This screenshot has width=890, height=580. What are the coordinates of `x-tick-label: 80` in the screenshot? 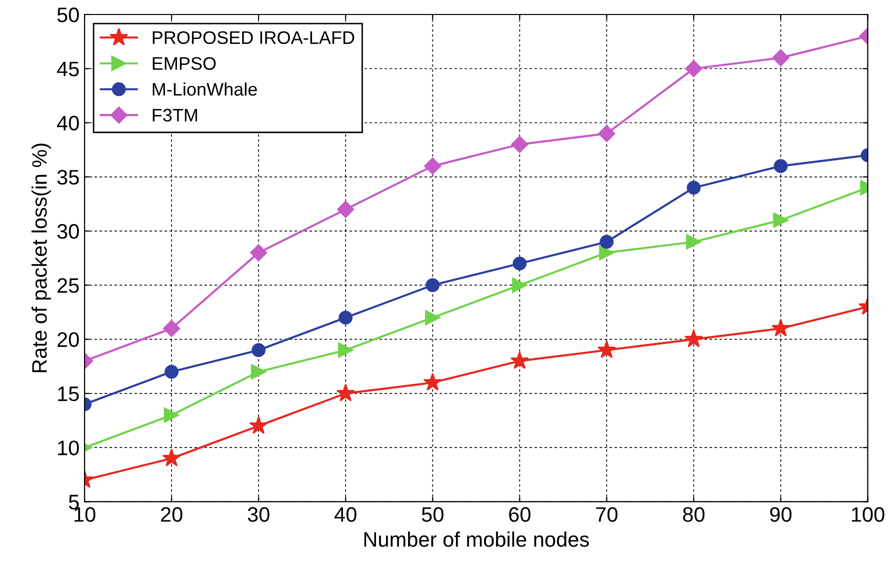 It's located at (693, 514).